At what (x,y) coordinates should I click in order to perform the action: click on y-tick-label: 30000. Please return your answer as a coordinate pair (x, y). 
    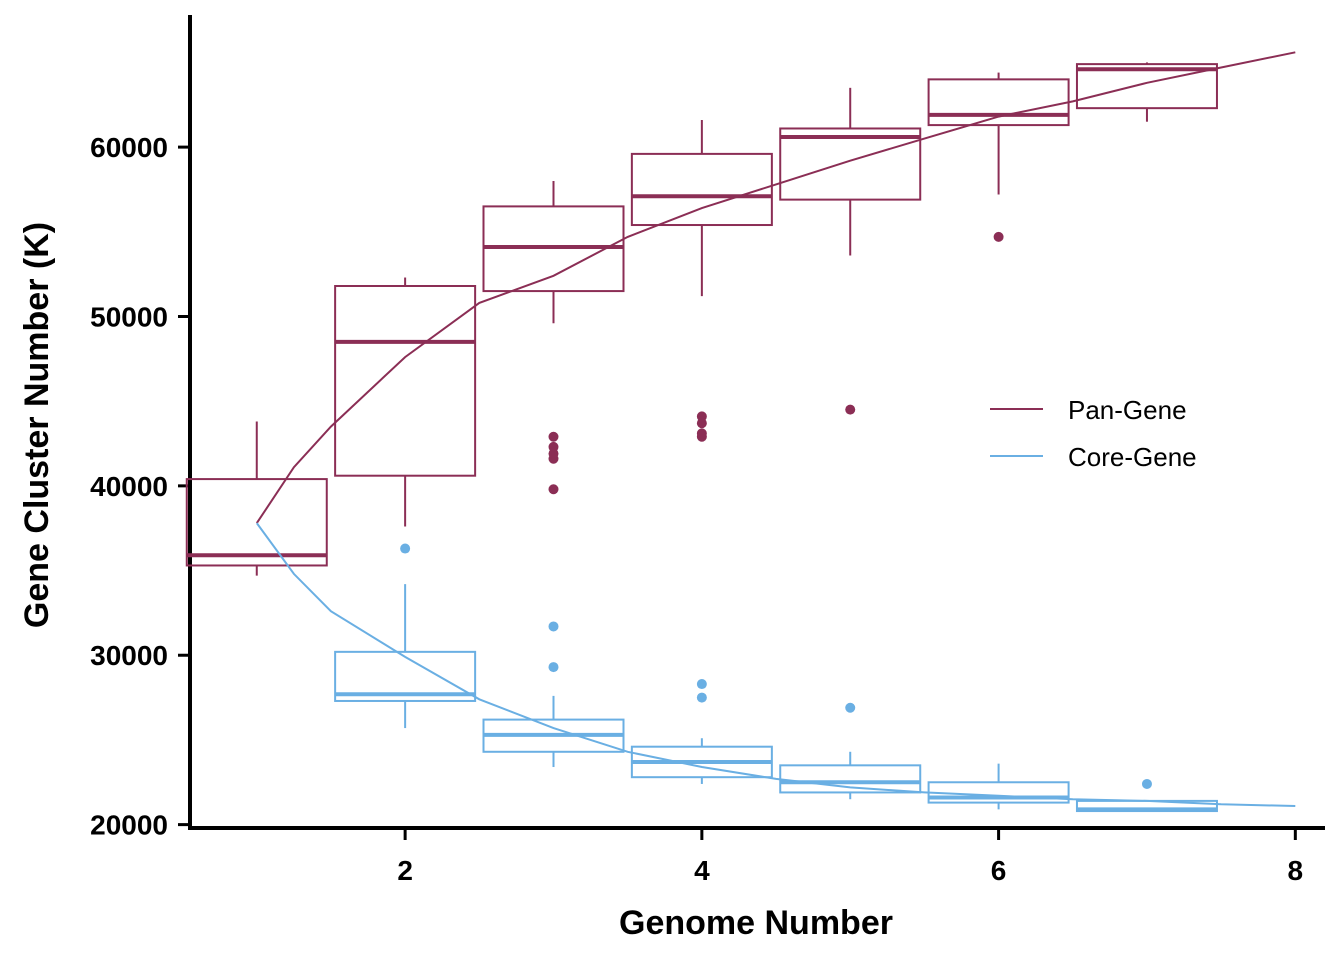
    Looking at the image, I should click on (129, 655).